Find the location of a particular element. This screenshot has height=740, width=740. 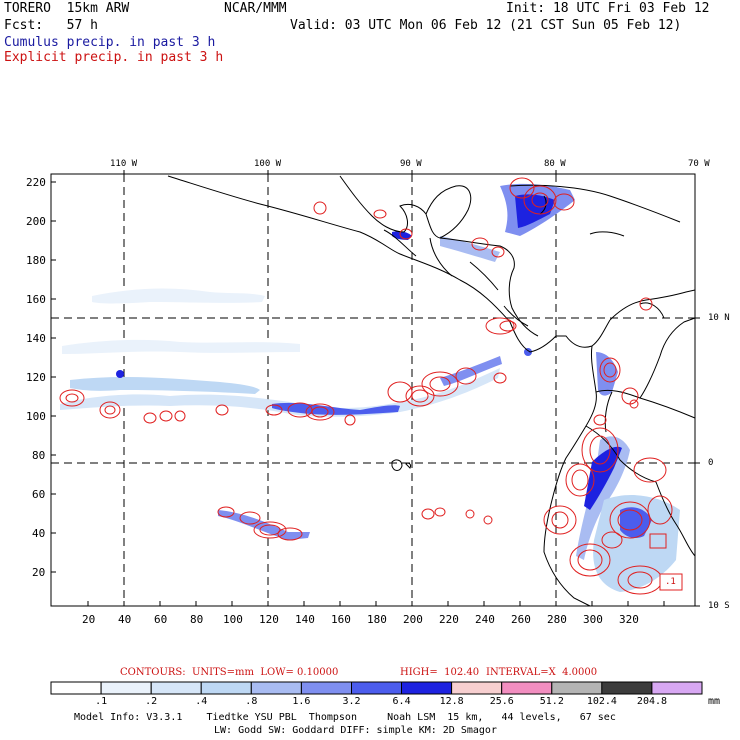

x-tick-160: 160 is located at coordinates (341, 619).